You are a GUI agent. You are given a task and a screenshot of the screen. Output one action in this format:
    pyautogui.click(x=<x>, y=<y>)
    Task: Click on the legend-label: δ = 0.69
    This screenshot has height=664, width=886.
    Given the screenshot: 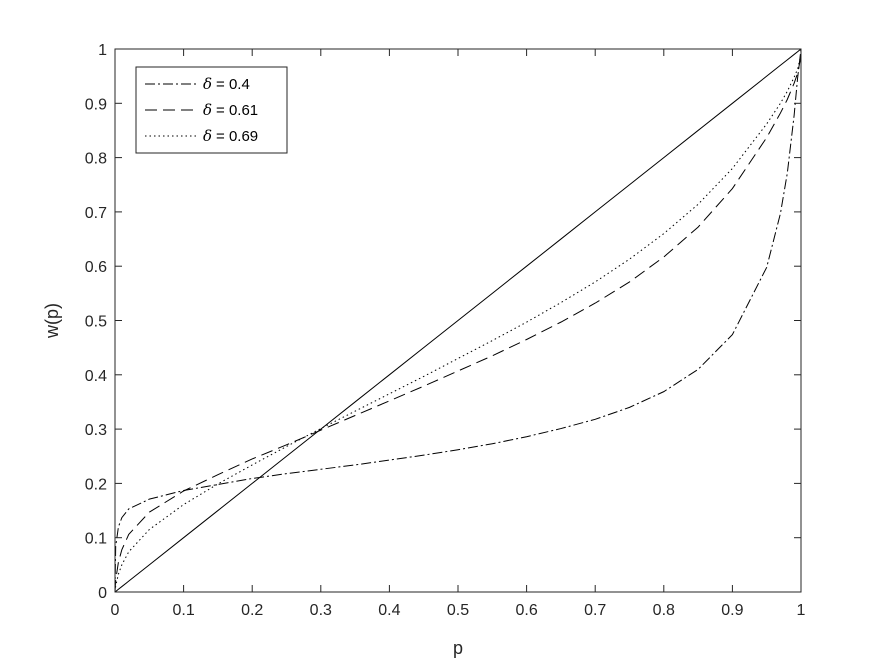 What is the action you would take?
    pyautogui.click(x=230, y=136)
    